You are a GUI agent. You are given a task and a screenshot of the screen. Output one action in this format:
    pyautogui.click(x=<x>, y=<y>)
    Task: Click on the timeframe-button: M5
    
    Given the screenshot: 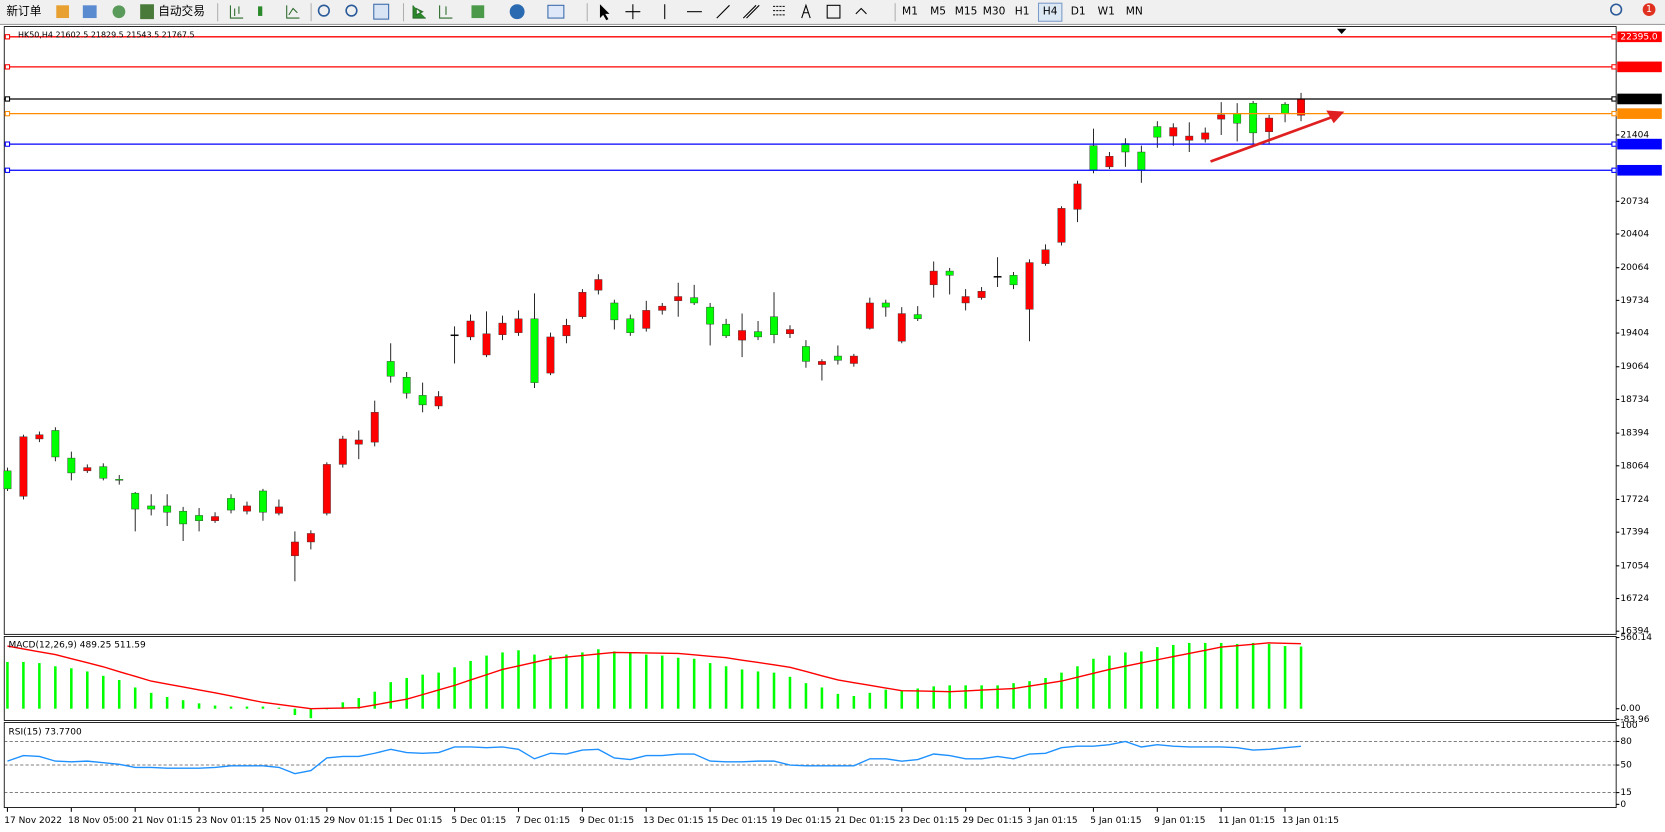 What is the action you would take?
    pyautogui.click(x=938, y=11)
    